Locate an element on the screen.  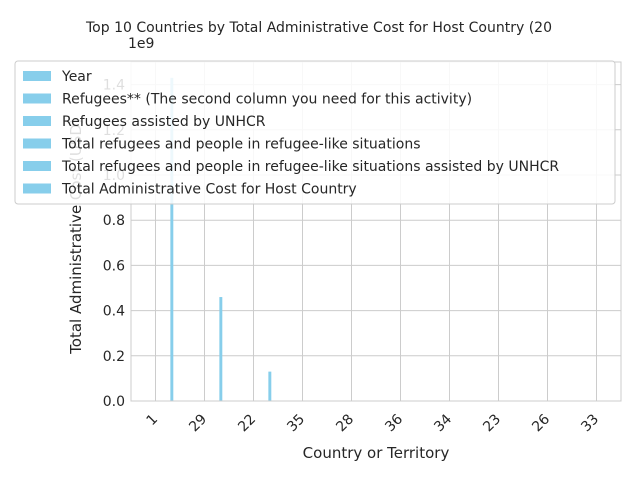
x-tick-labels: 1 29 22 35 28 36 34 23 26 33 is located at coordinates (373, 423).